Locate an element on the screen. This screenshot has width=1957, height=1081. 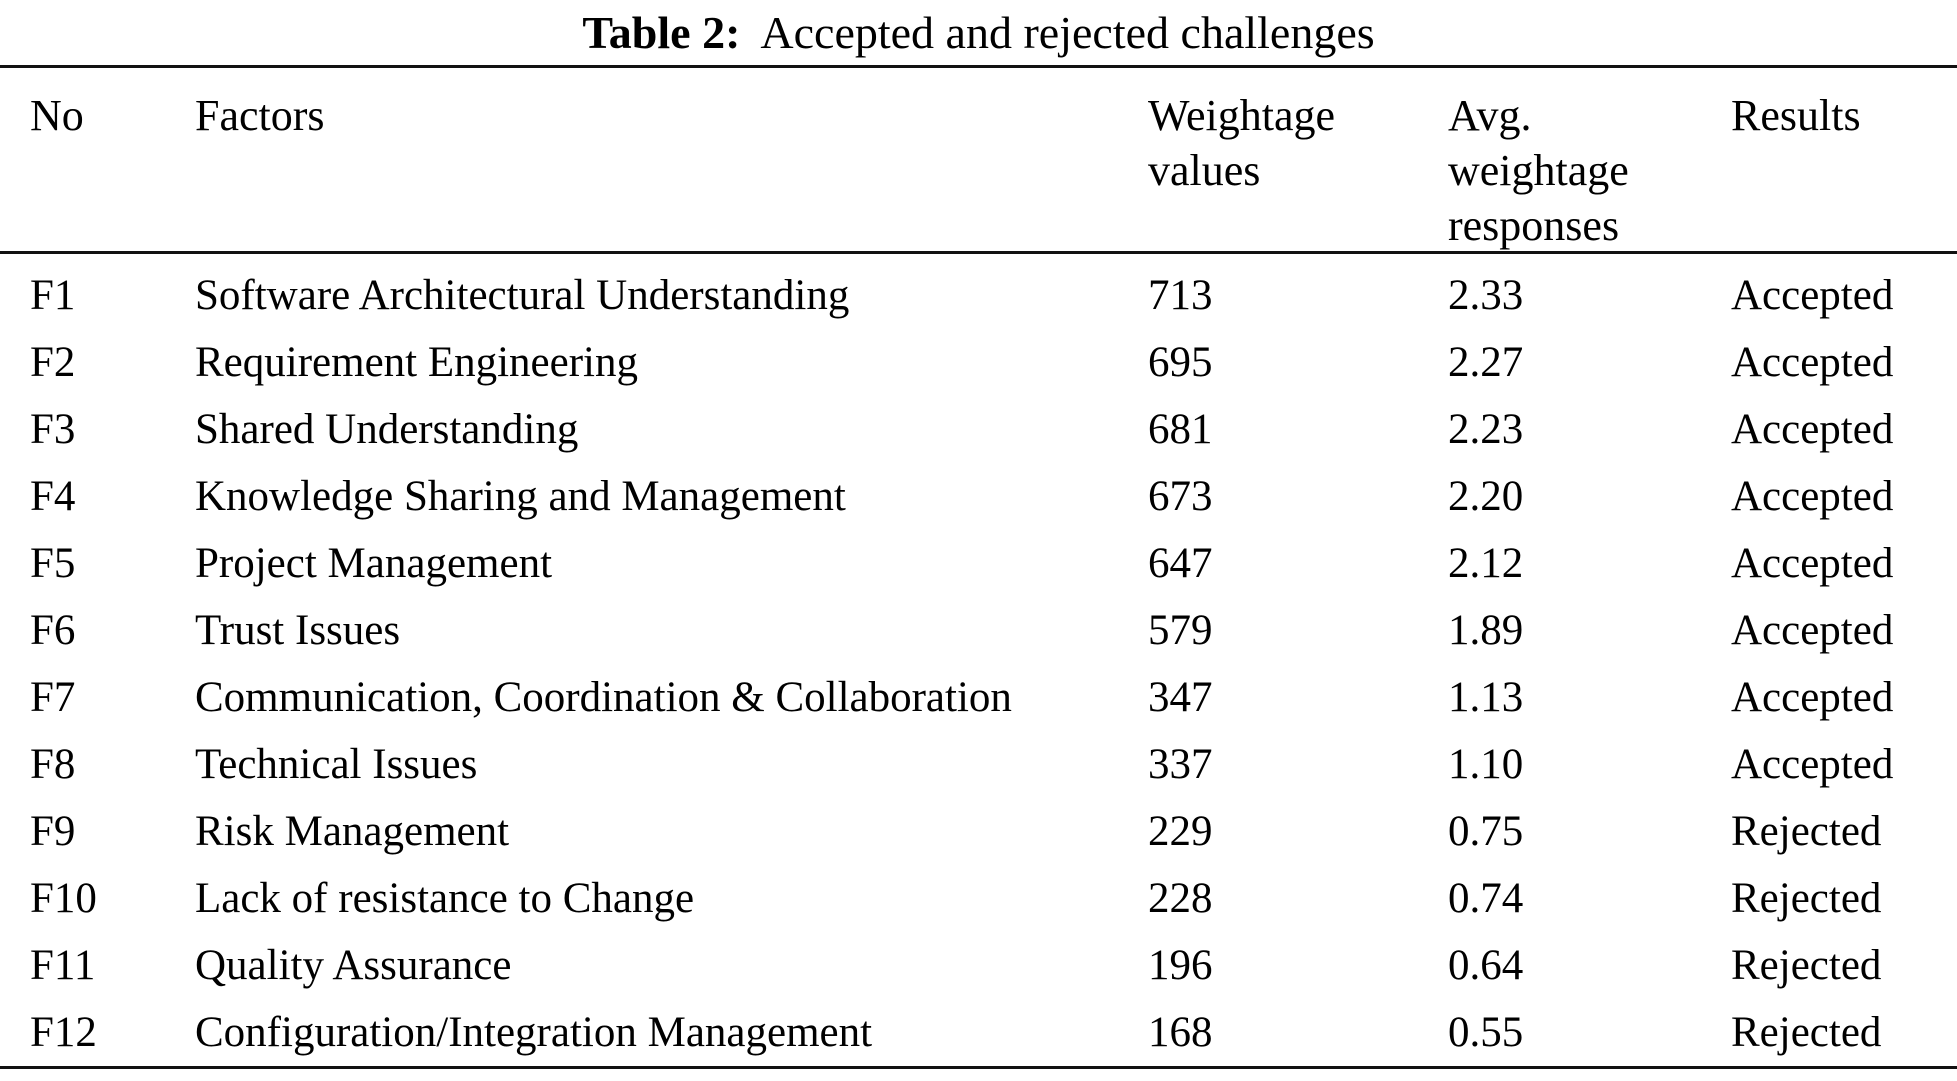
cell-avg: 1.89 is located at coordinates (1486, 630).